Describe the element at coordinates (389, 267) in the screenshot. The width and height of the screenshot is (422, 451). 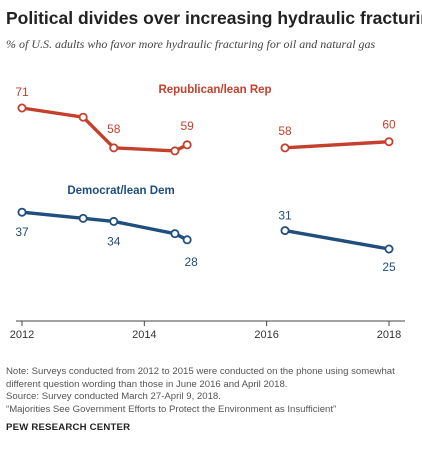
I see `data-label: 25` at that location.